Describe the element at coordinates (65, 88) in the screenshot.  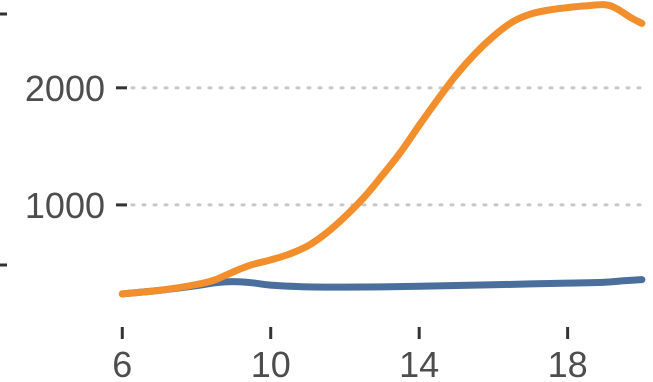
I see `y-tick-label: 2000` at that location.